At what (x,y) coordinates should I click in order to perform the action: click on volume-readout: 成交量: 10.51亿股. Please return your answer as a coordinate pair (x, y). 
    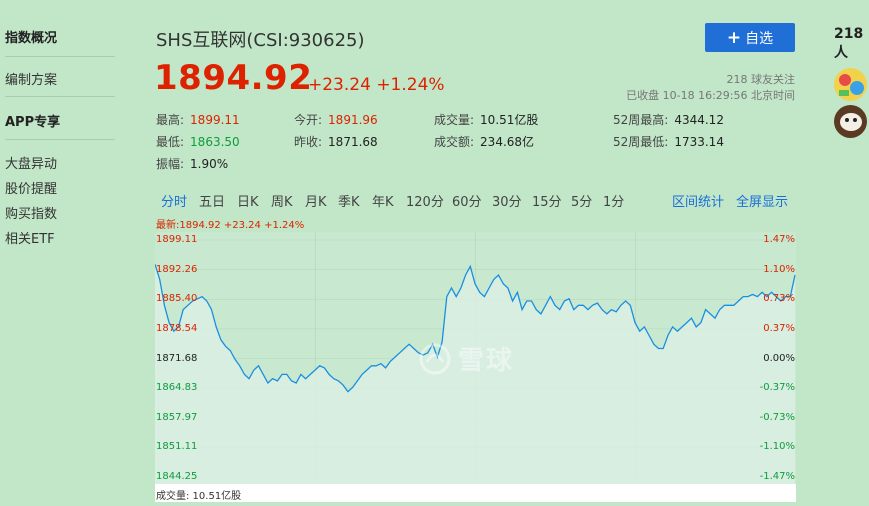
    Looking at the image, I should click on (199, 496).